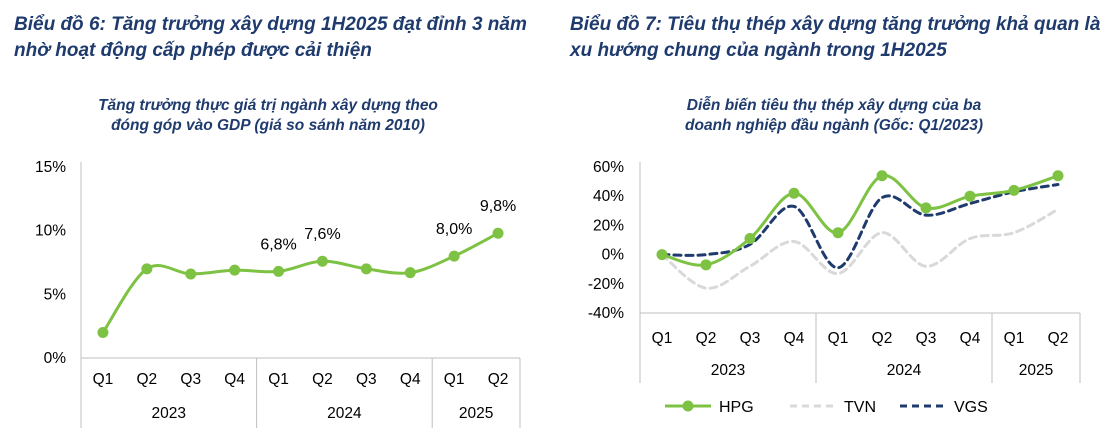 Image resolution: width=1111 pixels, height=441 pixels. I want to click on c7-y-tick-label: 40%, so click(608, 196).